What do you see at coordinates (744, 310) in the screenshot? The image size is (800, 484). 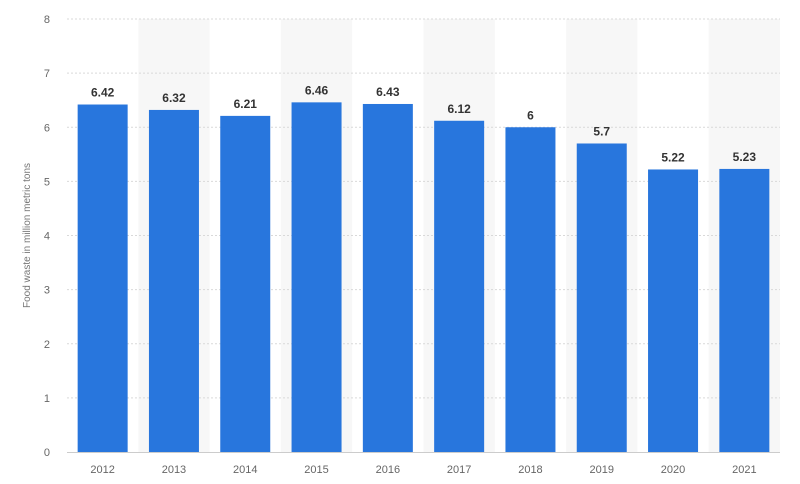 I see `bar-2021` at bounding box center [744, 310].